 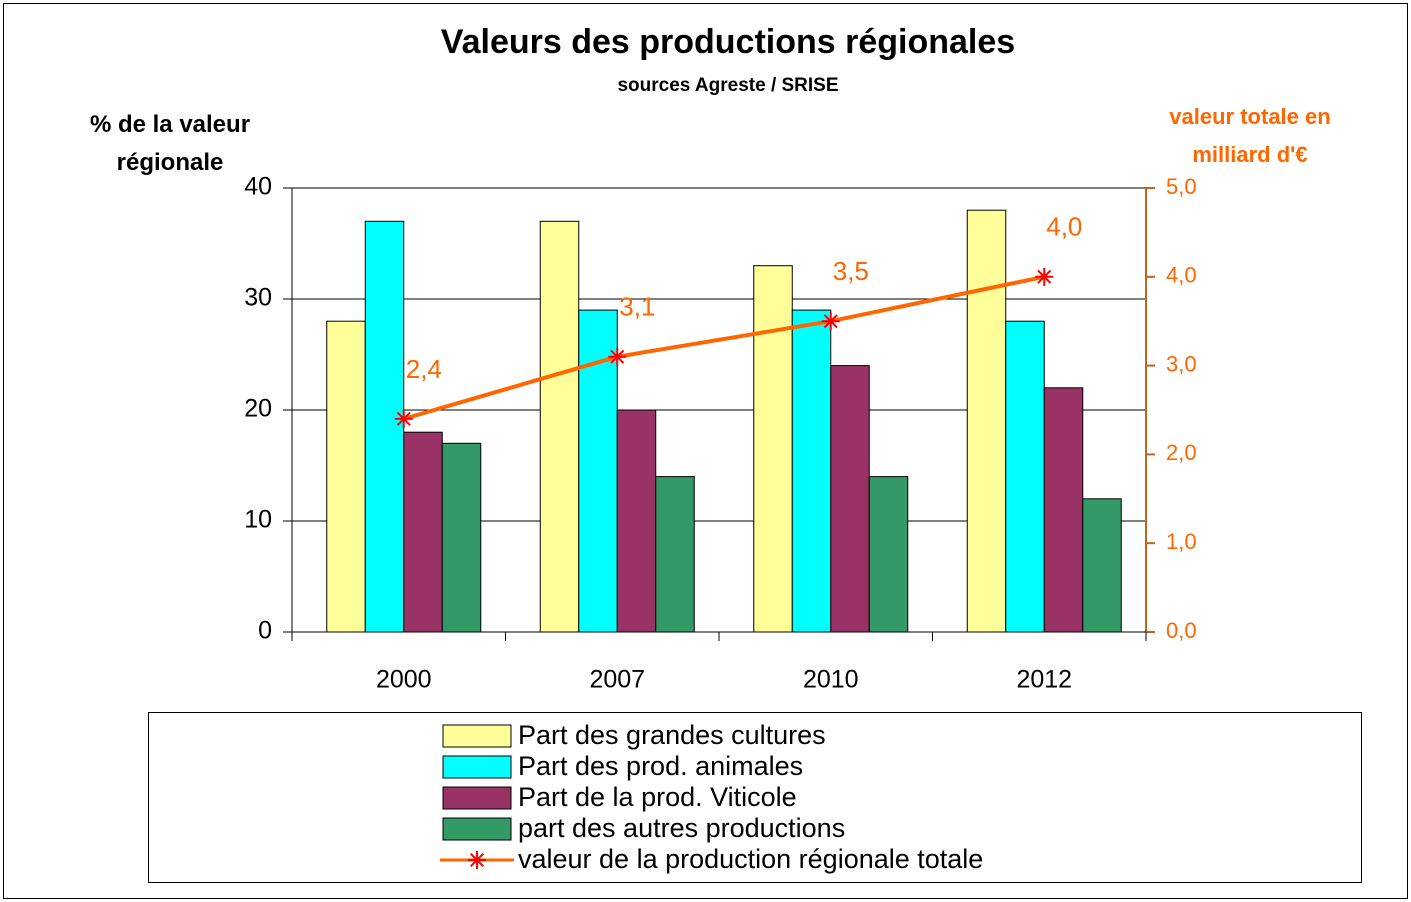 What do you see at coordinates (1064, 227) in the screenshot?
I see `data-label: 4,0` at bounding box center [1064, 227].